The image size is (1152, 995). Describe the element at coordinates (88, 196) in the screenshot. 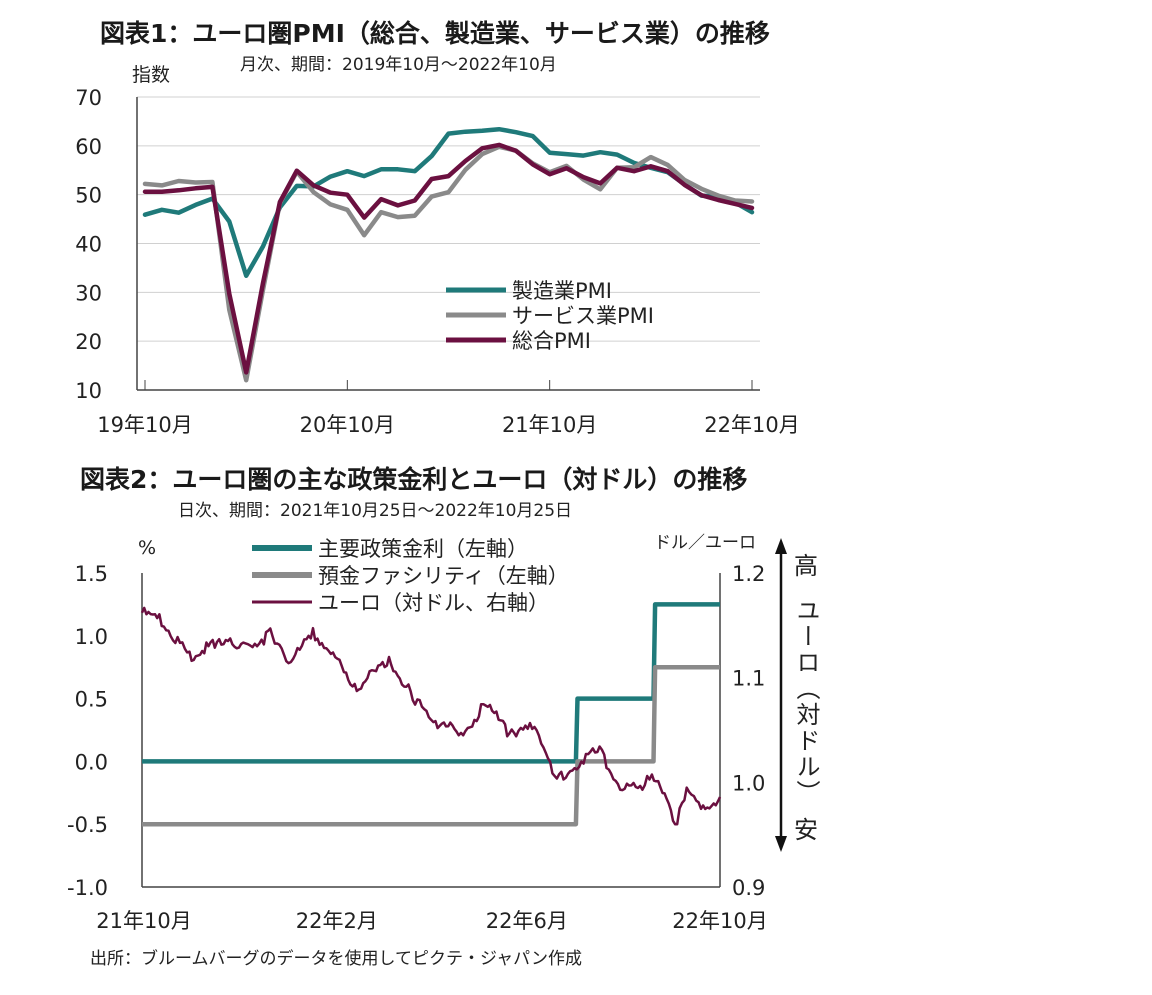

I see `y-tick-label: 50` at that location.